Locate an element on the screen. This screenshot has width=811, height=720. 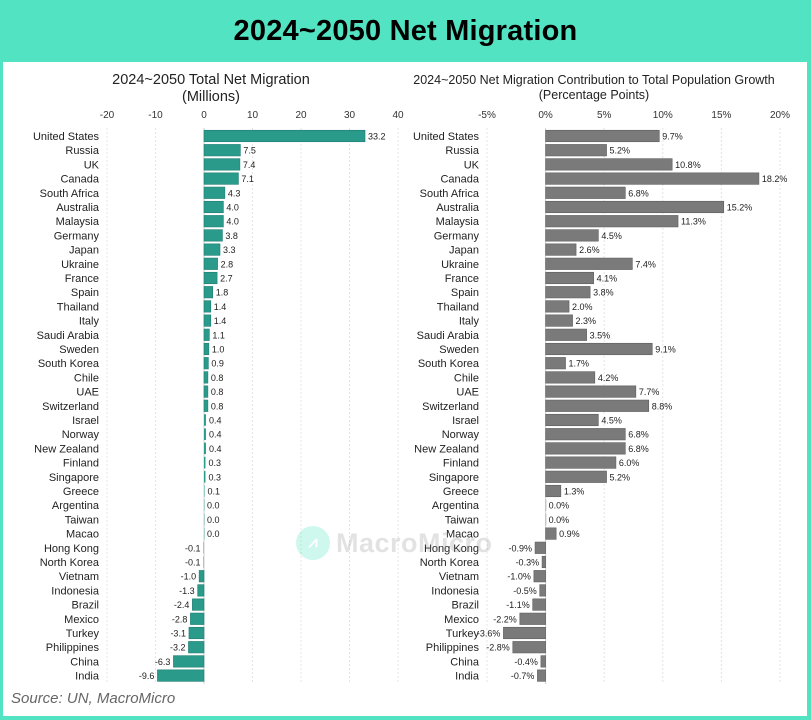
category-label: Brazil is located at coordinates (465, 606).